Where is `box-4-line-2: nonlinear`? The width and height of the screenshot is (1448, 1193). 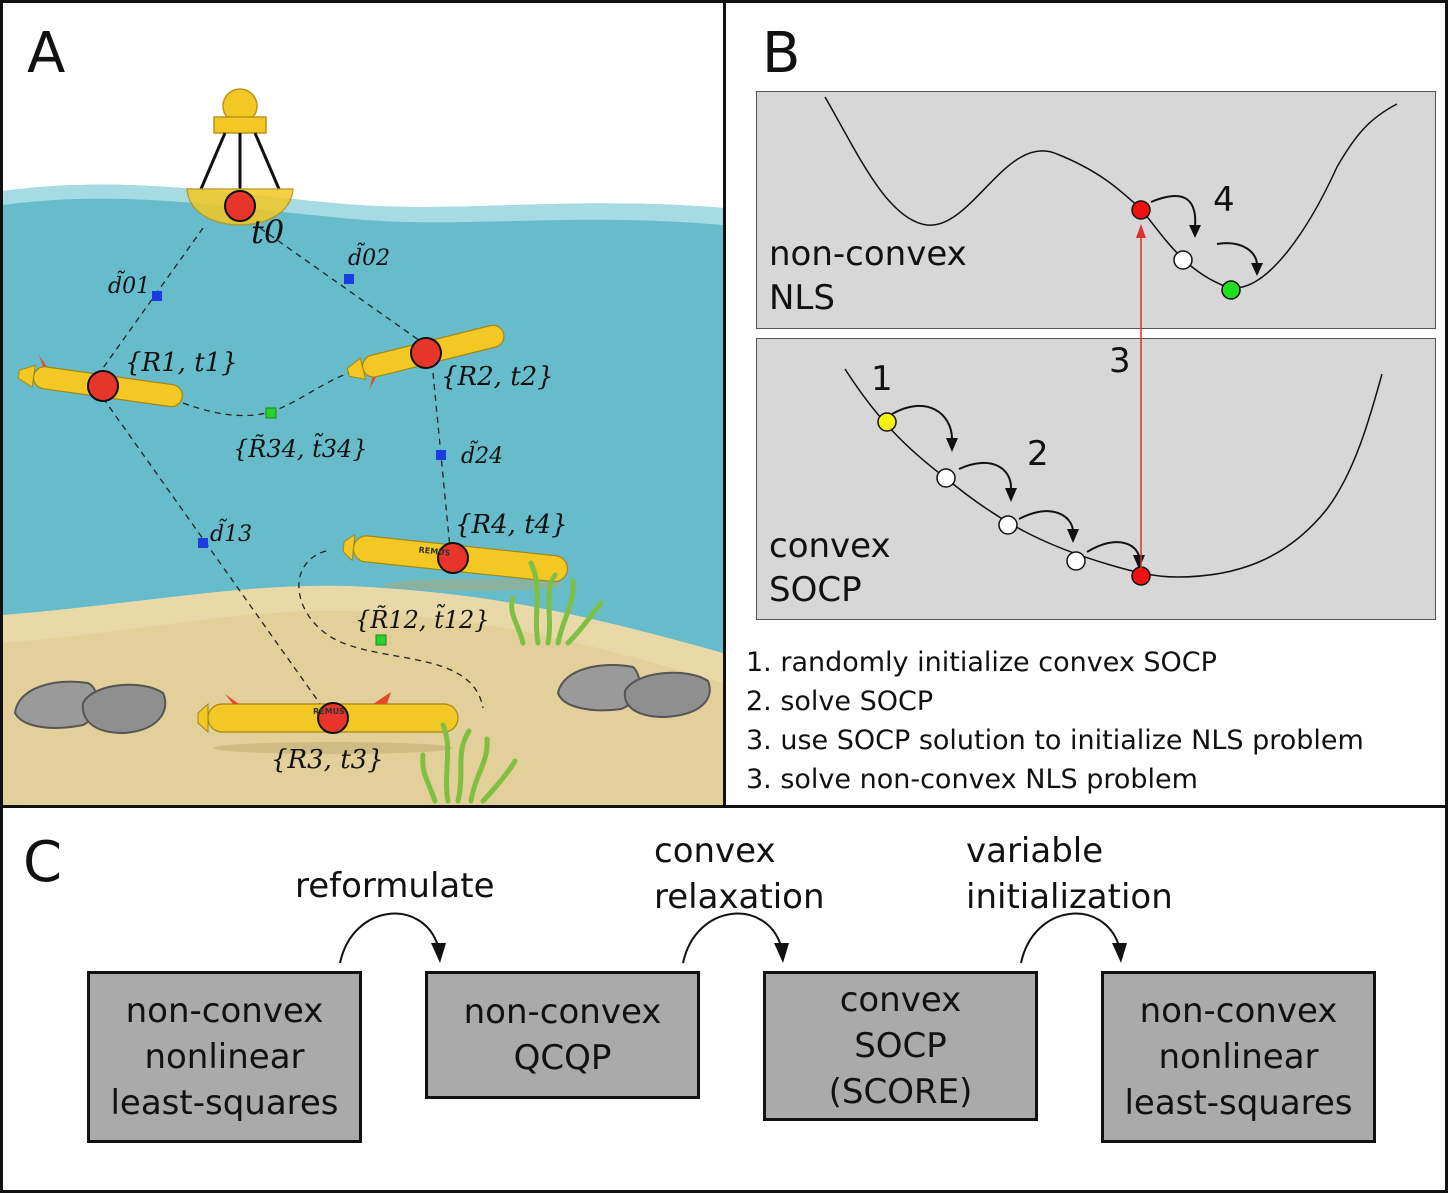
box-4-line-2: nonlinear is located at coordinates (1238, 1057).